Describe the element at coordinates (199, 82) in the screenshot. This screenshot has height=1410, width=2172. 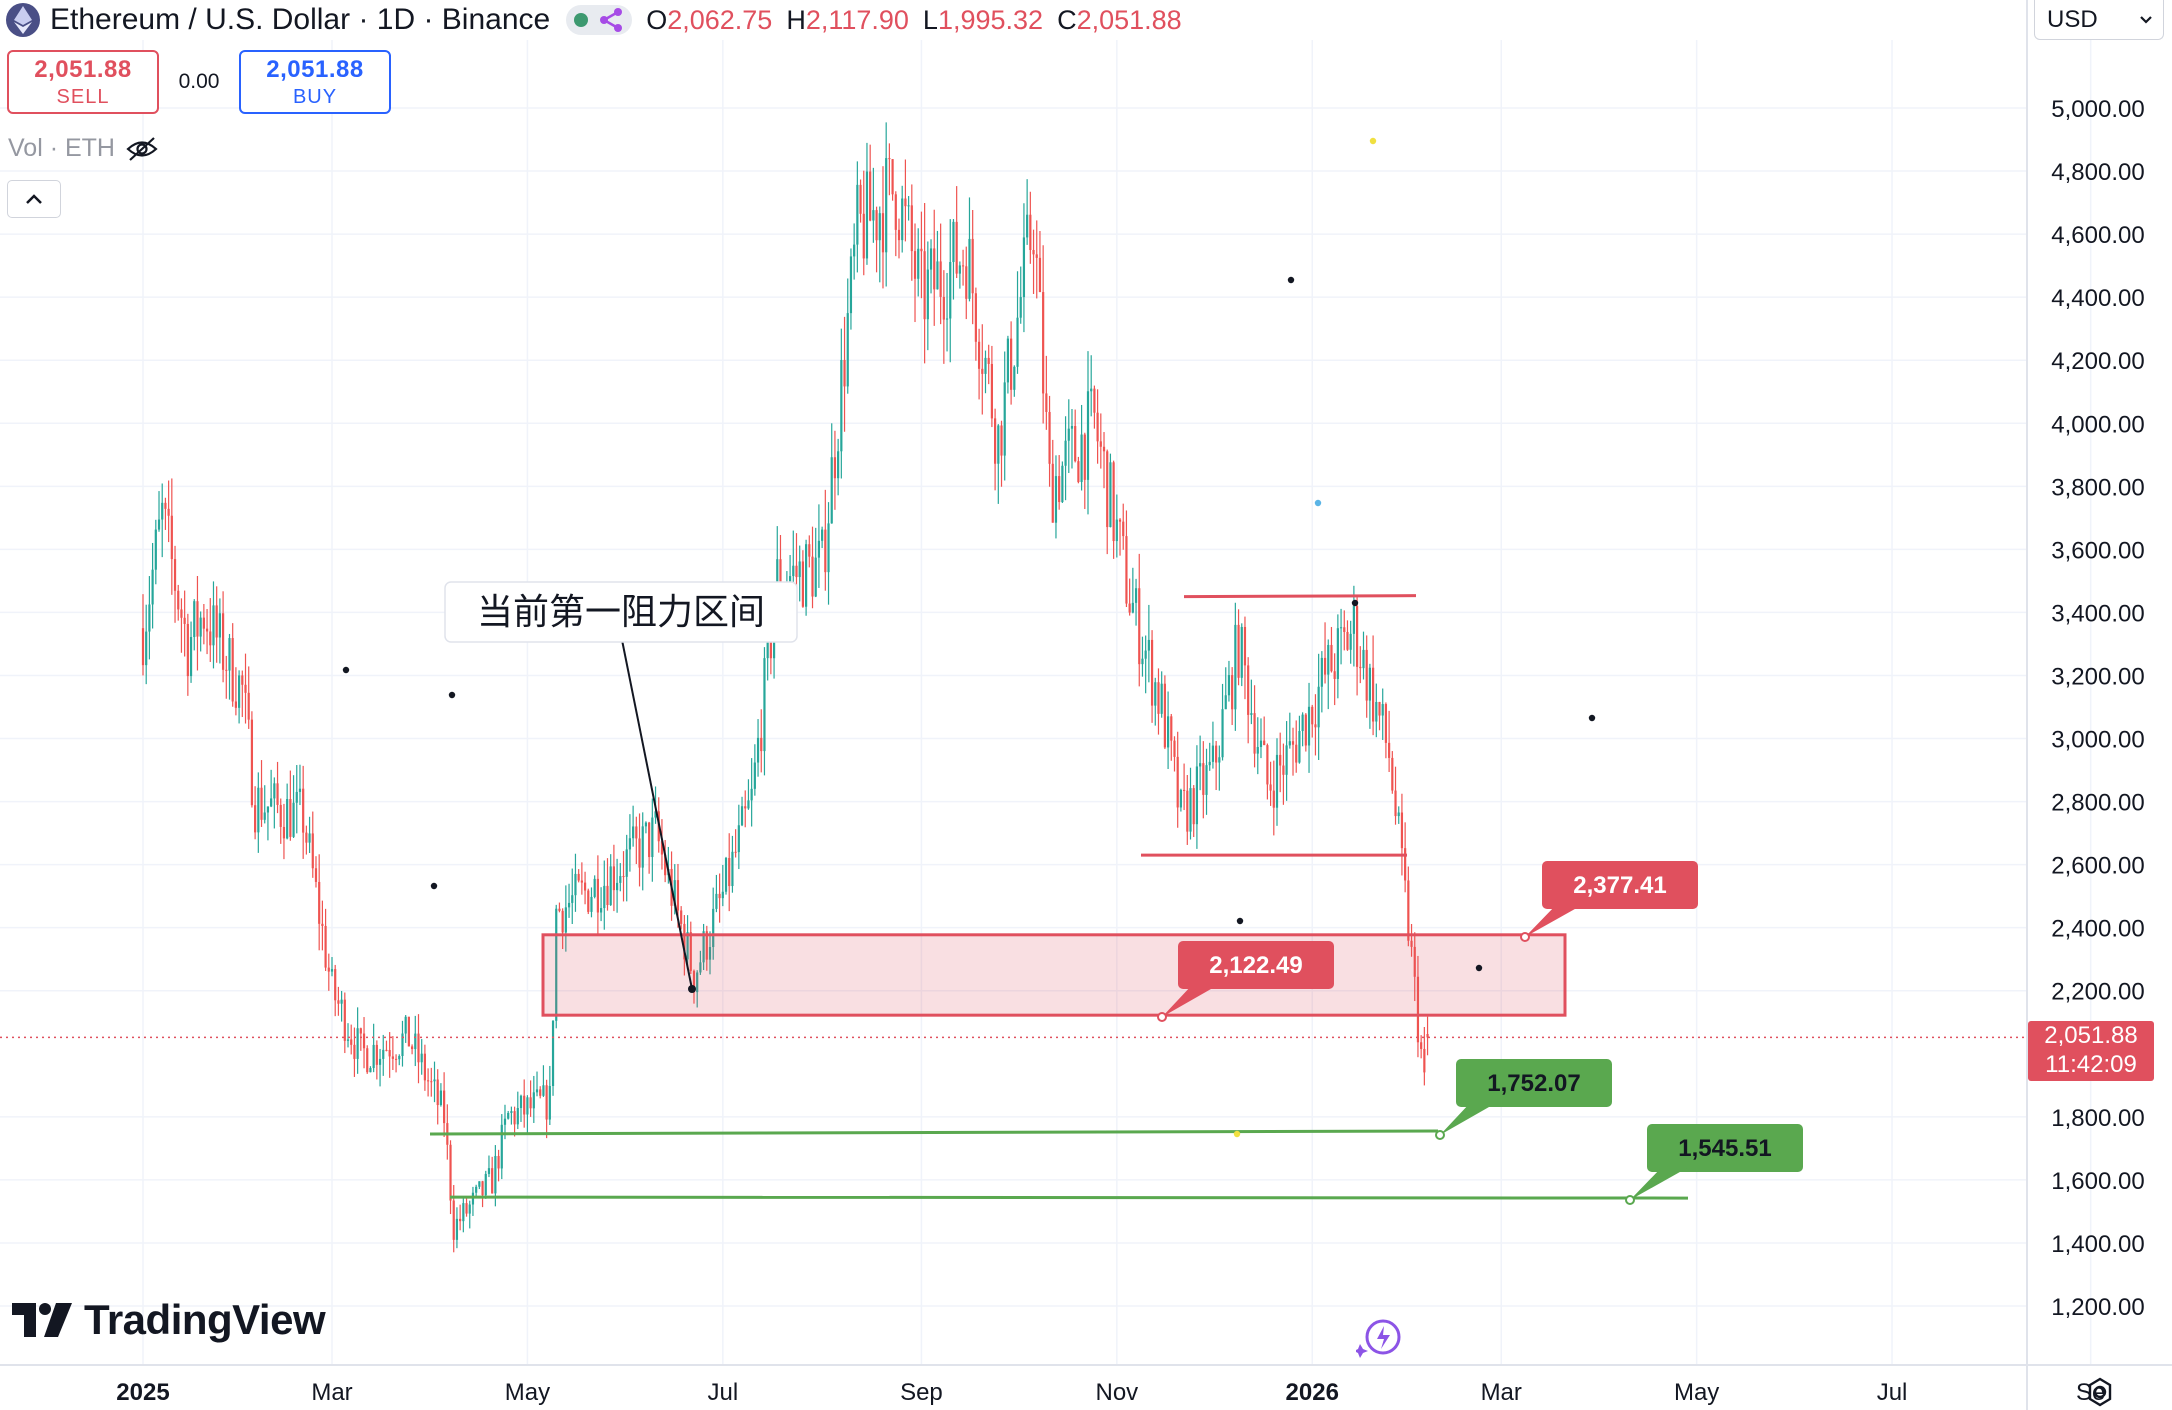
I see `trade-panel: 2,051.88 SELL 0.00 2,051.88 BUY` at that location.